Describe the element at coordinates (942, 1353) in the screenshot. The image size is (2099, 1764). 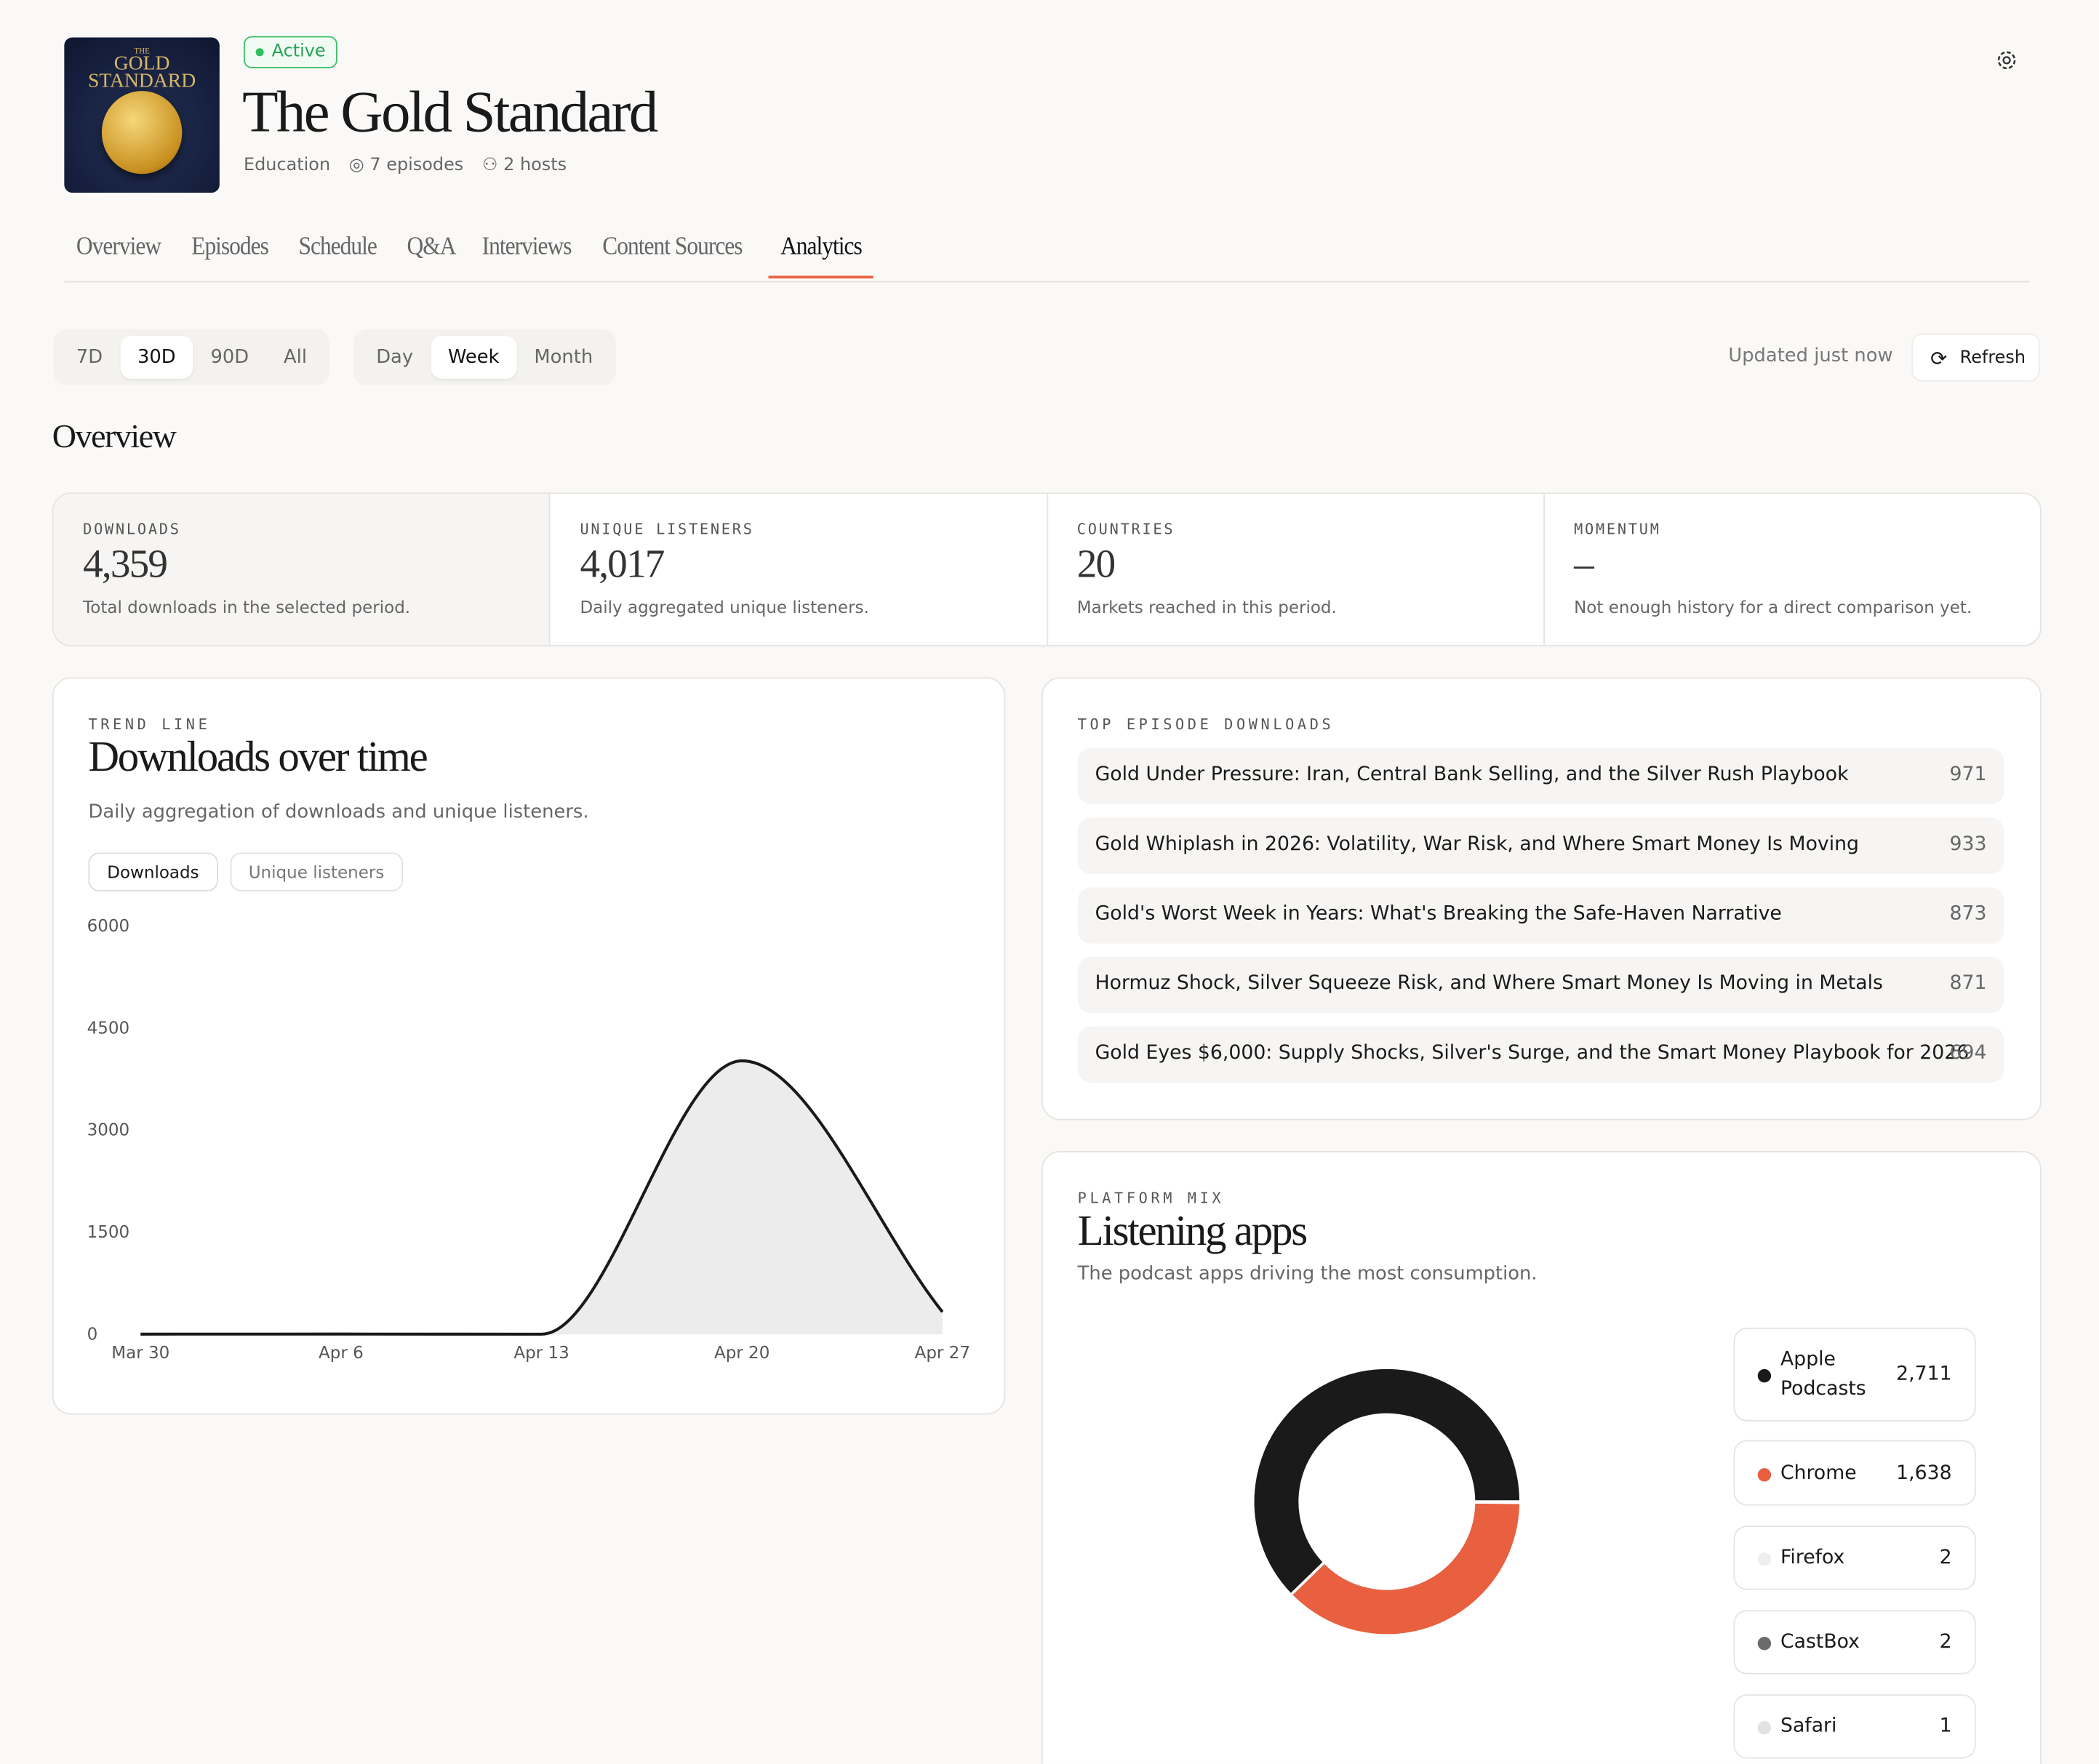
I see `x-tick-label: Apr 27` at that location.